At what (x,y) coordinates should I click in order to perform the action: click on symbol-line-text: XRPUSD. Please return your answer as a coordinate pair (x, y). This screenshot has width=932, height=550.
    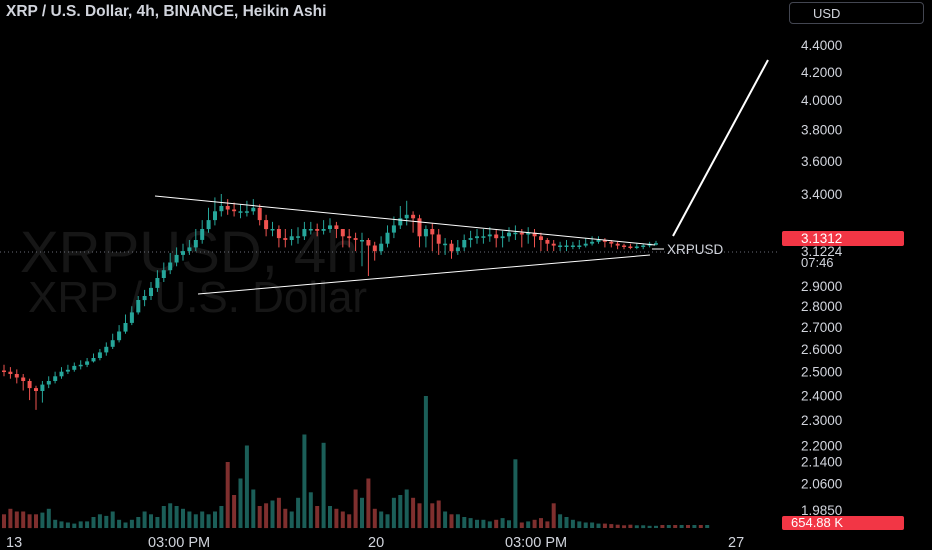
    Looking at the image, I should click on (695, 249).